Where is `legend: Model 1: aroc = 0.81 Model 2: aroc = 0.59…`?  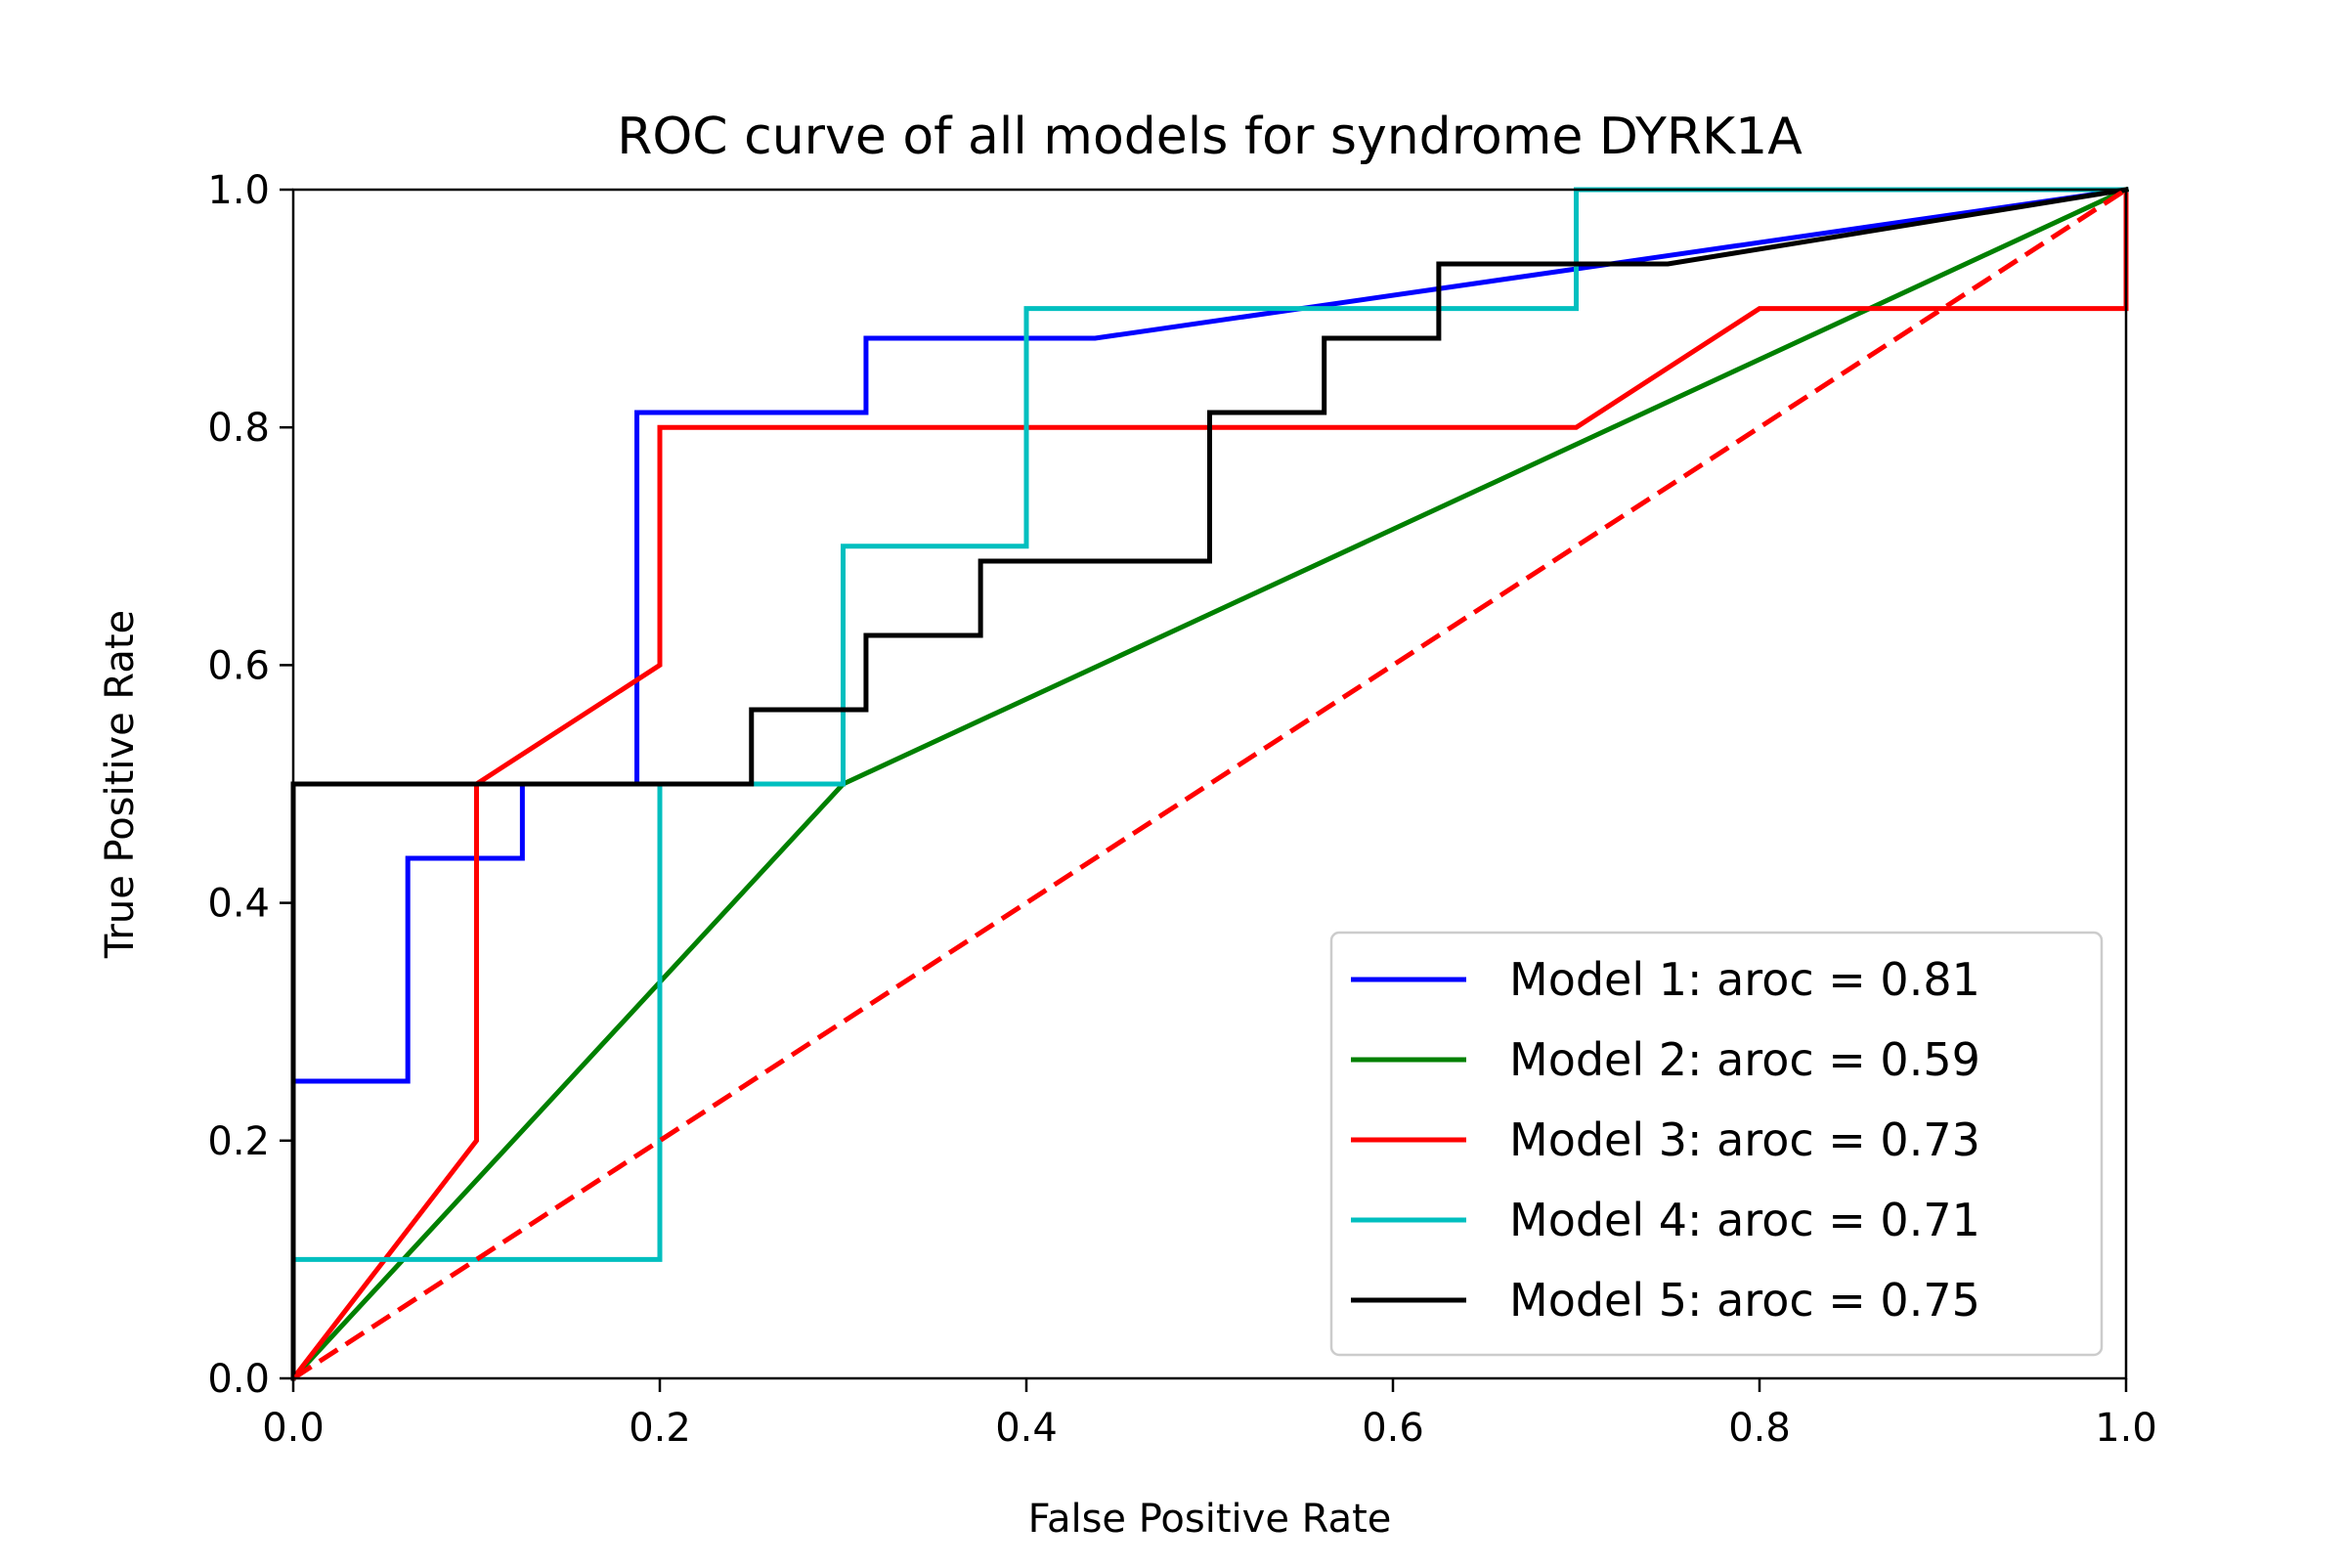
legend: Model 1: aroc = 0.81 Model 2: aroc = 0.59… is located at coordinates (1717, 1144).